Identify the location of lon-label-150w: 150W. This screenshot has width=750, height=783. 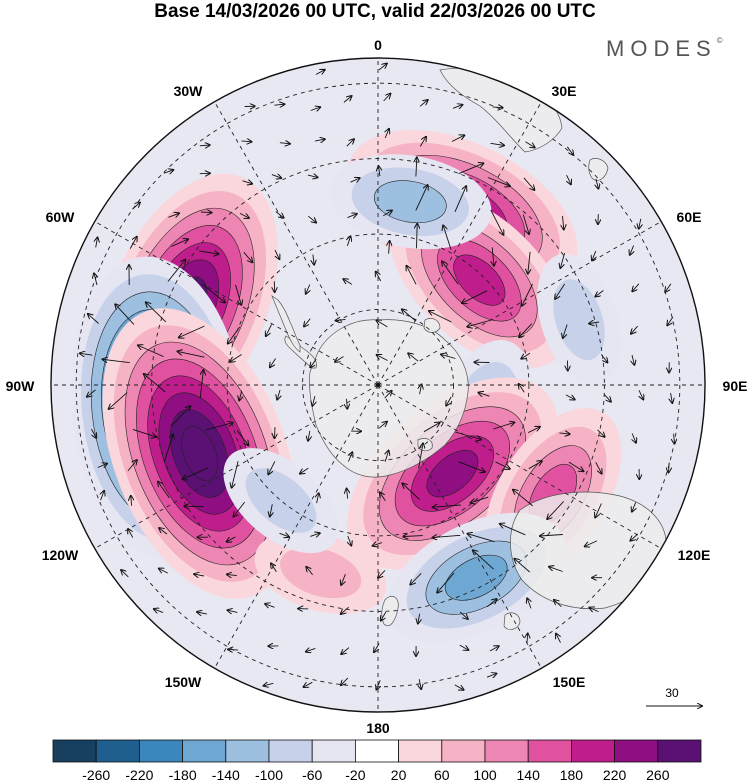
(183, 682).